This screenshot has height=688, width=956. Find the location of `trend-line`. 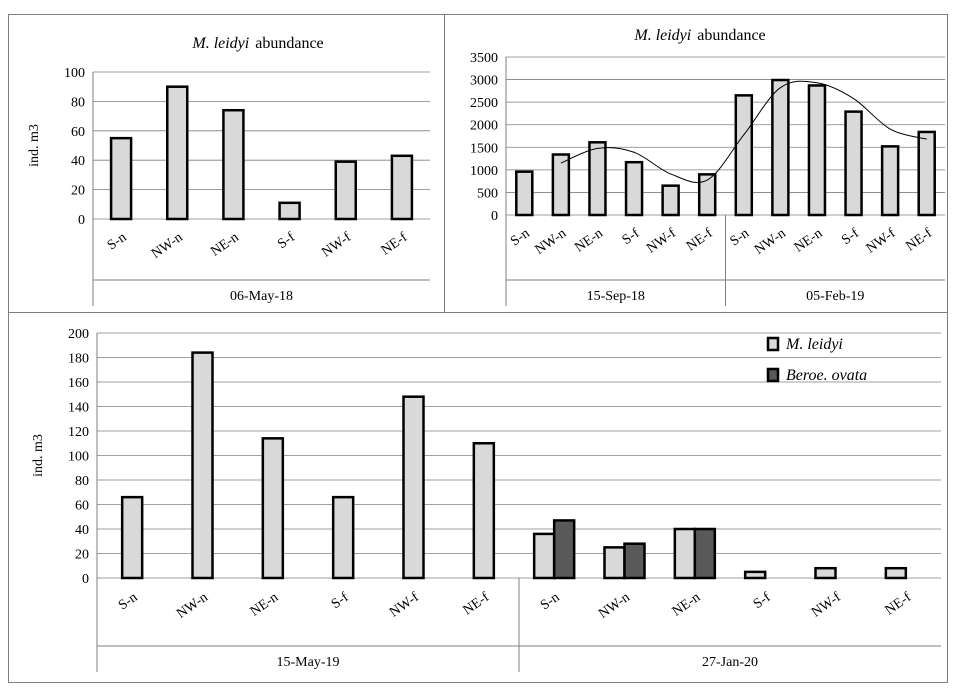

trend-line is located at coordinates (743, 131).